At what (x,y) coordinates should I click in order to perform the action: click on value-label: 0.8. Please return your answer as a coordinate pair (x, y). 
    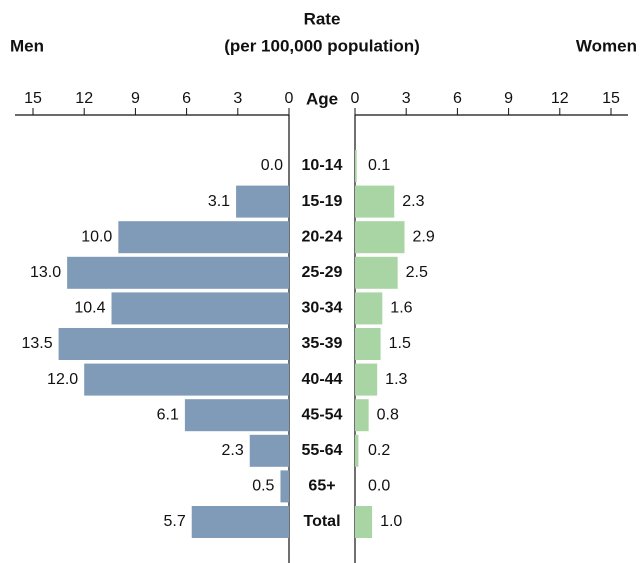
    Looking at the image, I should click on (388, 414).